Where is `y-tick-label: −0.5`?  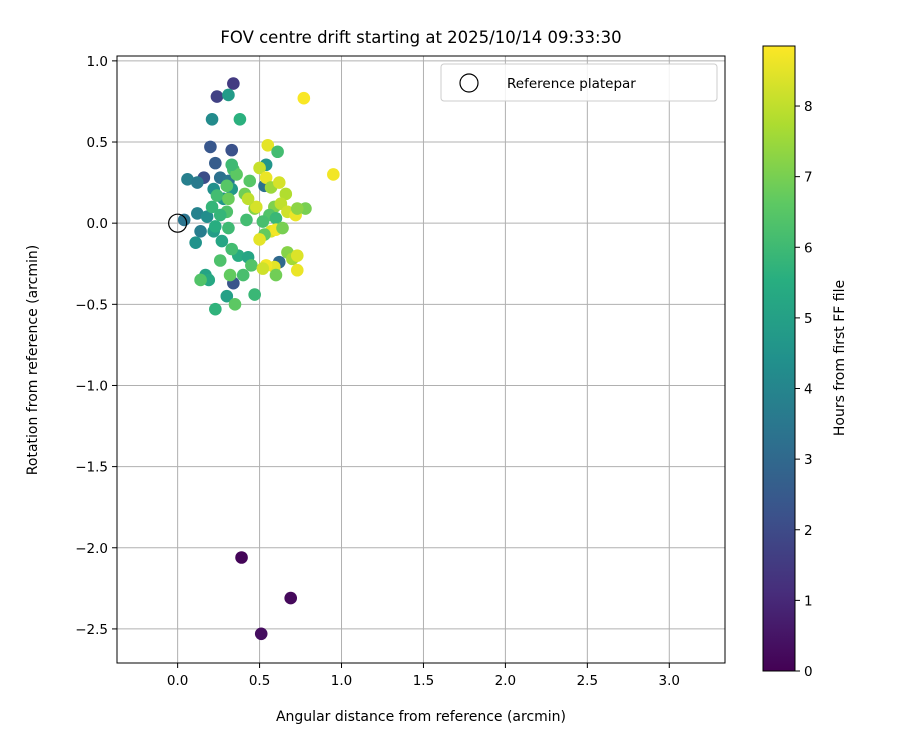 y-tick-label: −0.5 is located at coordinates (91, 305).